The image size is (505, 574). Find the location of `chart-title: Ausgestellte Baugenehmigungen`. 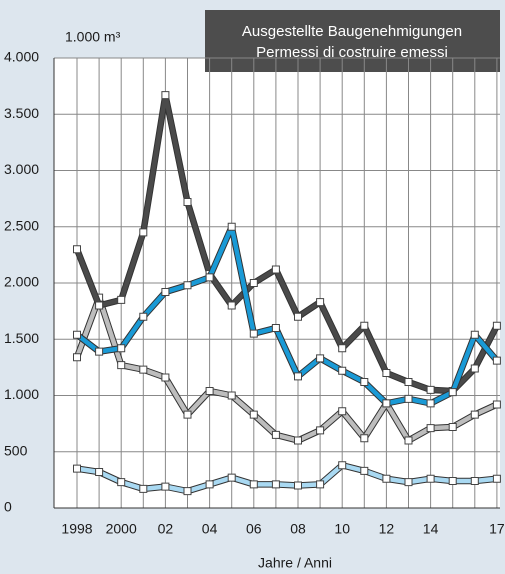

chart-title: Ausgestellte Baugenehmigungen is located at coordinates (352, 31).